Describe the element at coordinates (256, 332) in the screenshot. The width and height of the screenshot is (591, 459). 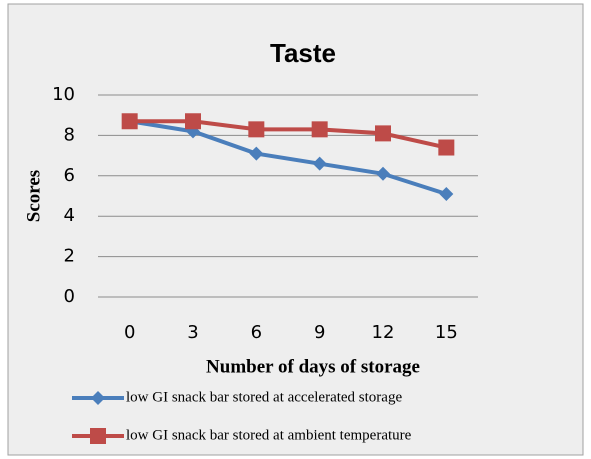
I see `x-tick-label: 6` at that location.